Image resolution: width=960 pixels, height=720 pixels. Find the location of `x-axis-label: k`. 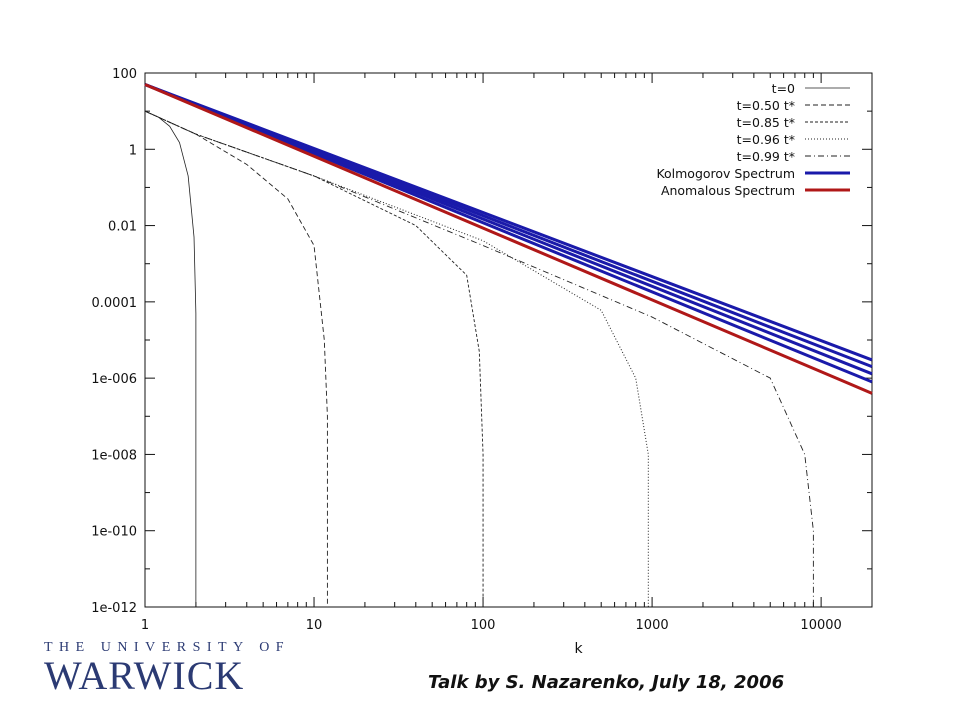

x-axis-label: k is located at coordinates (578, 649).